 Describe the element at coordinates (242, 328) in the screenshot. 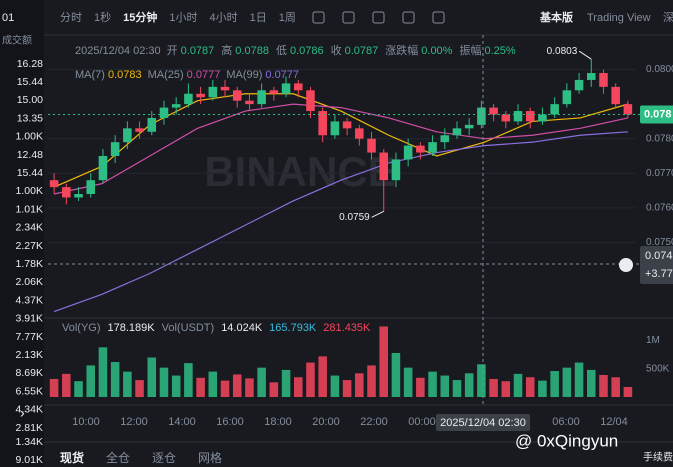

I see `vol-legend: 14.024K` at that location.